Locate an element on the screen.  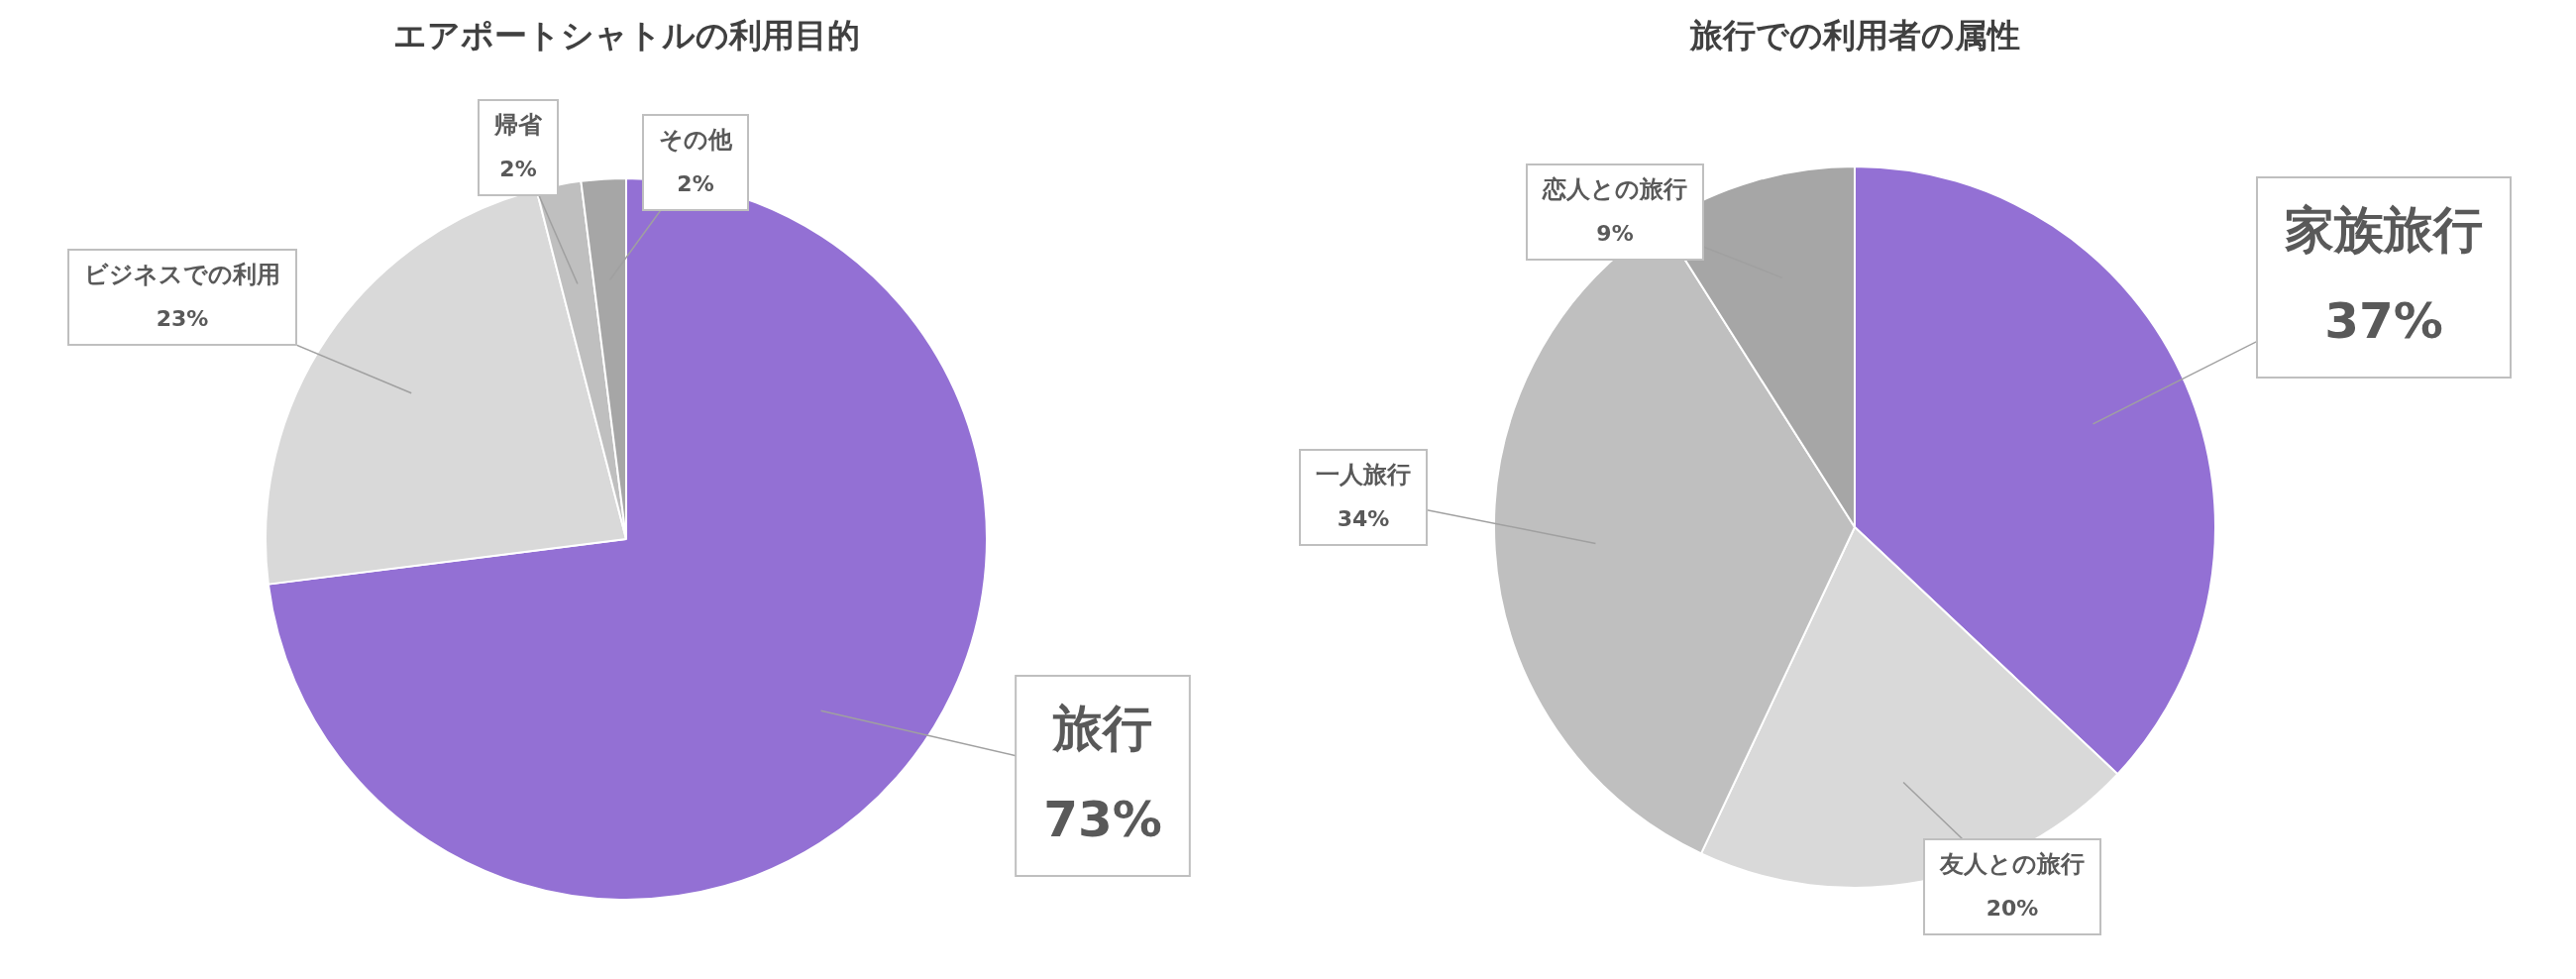
slice-label: 家族旅行 is located at coordinates (2384, 229).